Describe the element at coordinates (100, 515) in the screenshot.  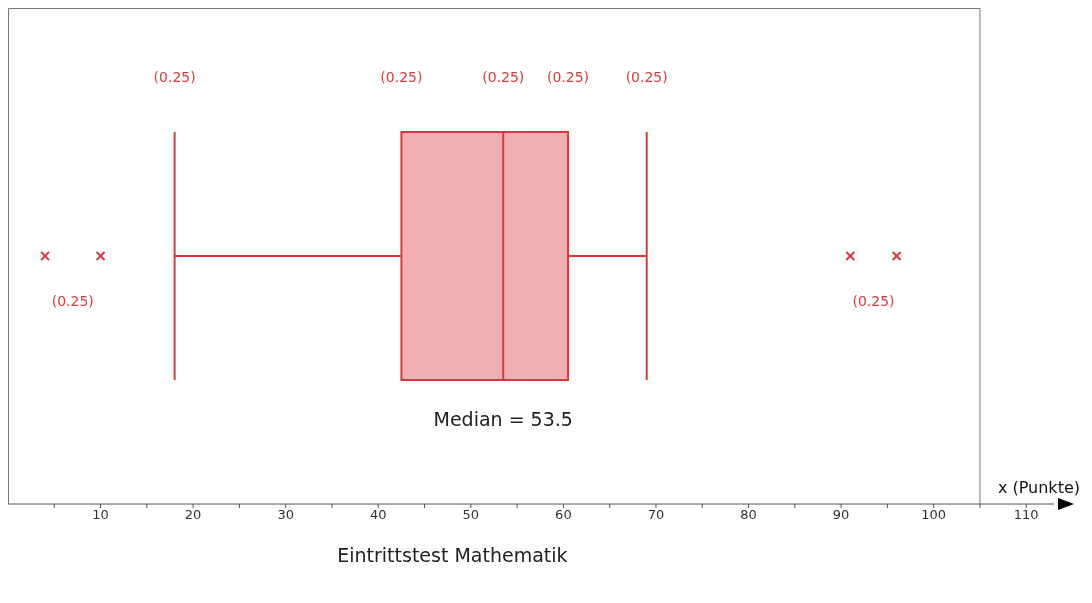
I see `x-tick-label: 10` at that location.